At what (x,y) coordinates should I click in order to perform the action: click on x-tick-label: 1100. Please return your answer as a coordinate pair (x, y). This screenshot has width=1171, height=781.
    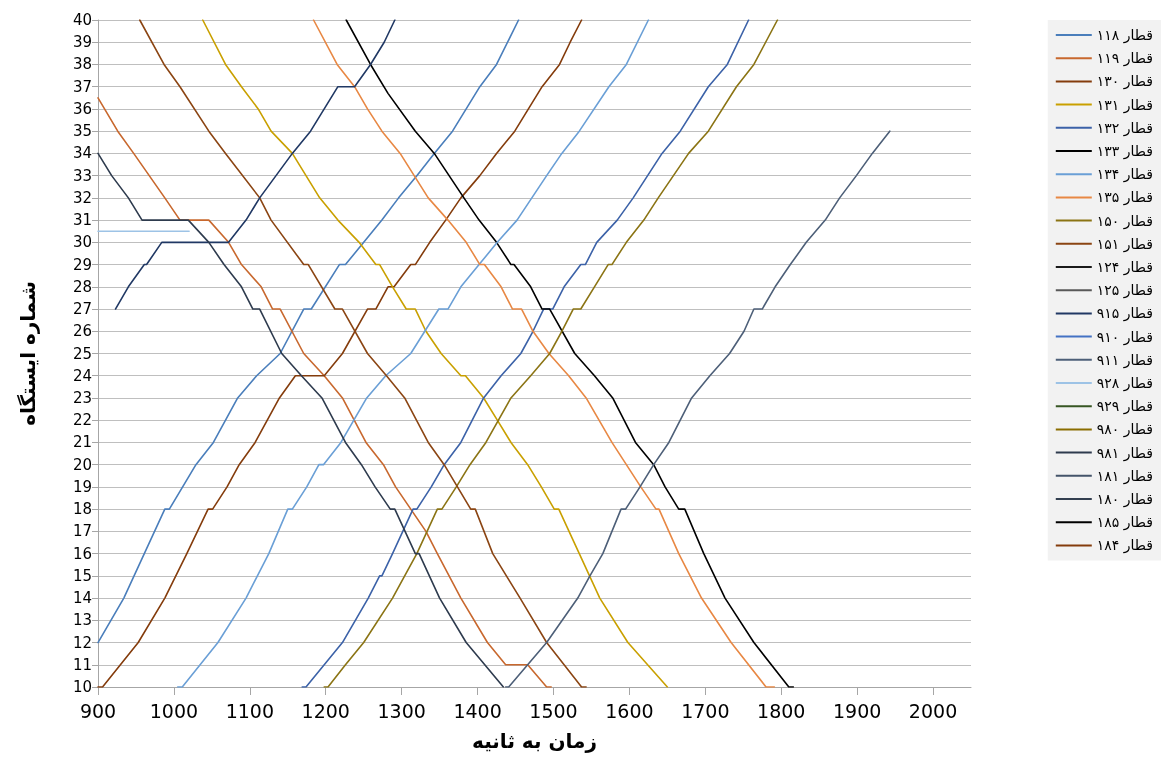
    Looking at the image, I should click on (250, 710).